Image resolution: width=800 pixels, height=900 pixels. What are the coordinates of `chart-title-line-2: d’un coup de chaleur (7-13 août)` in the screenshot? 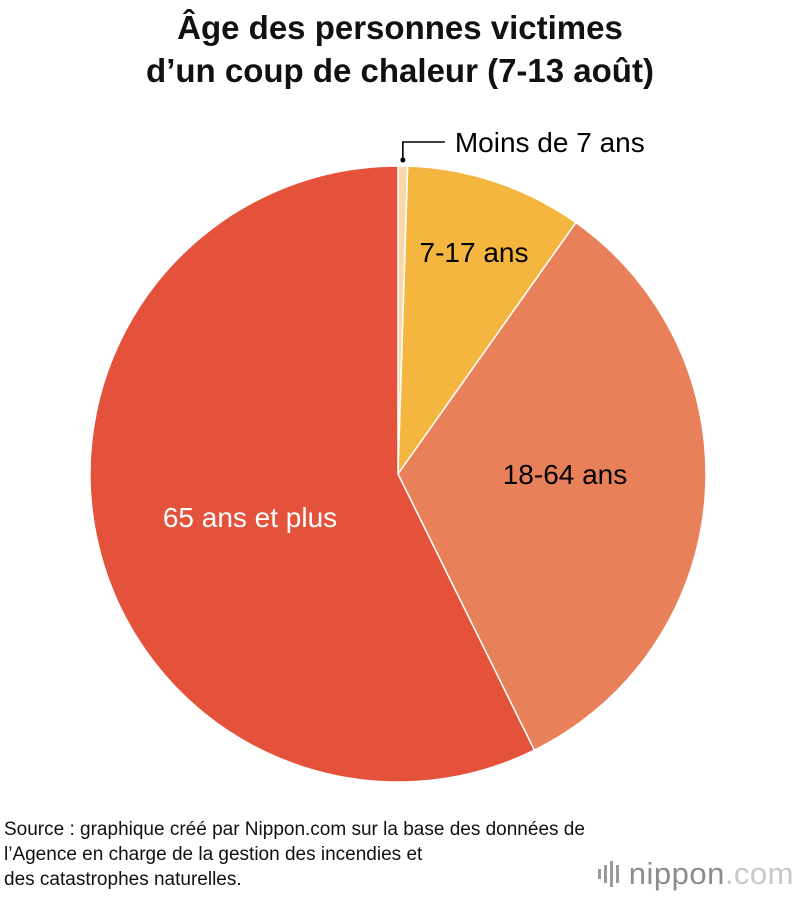 It's located at (400, 70).